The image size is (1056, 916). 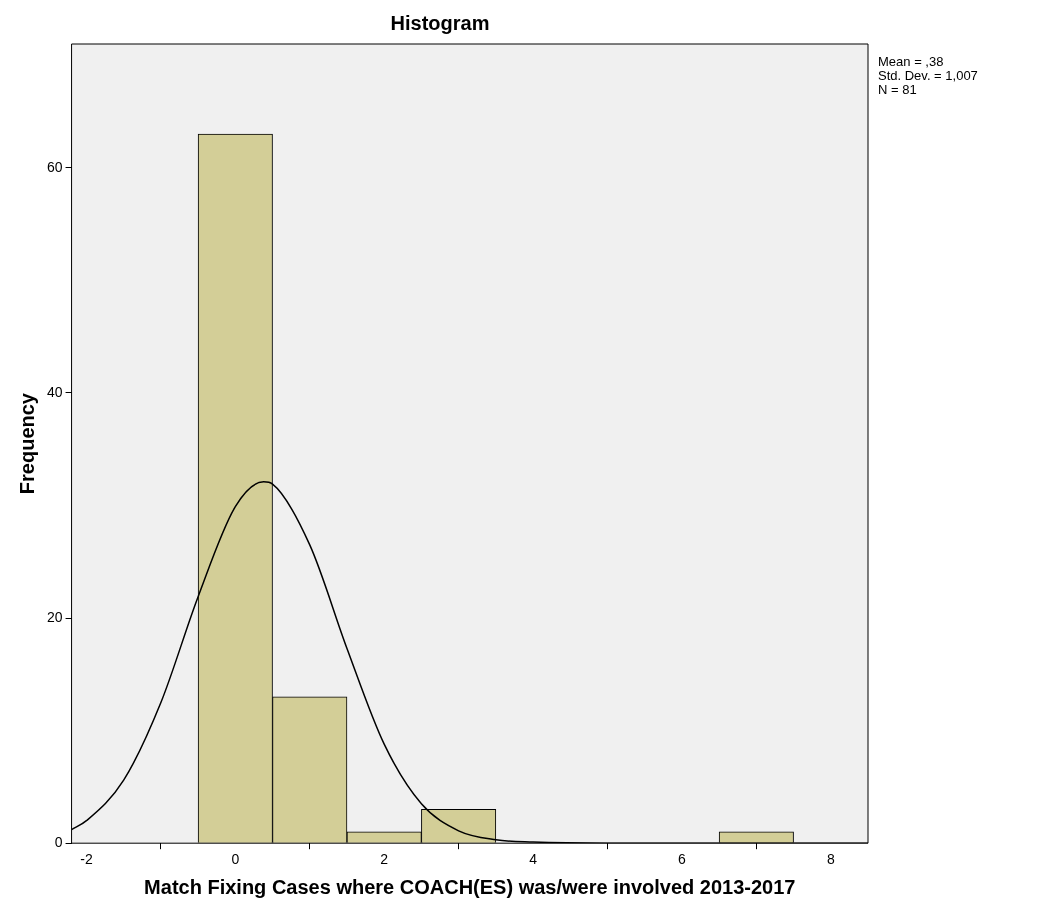 What do you see at coordinates (533, 859) in the screenshot?
I see `x-tick-label: 4` at bounding box center [533, 859].